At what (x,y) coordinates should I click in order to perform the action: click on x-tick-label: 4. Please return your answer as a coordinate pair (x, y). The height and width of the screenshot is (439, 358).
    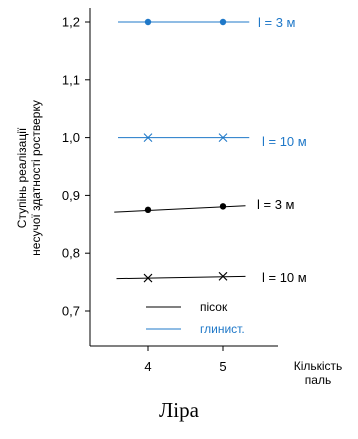
    Looking at the image, I should click on (147, 366).